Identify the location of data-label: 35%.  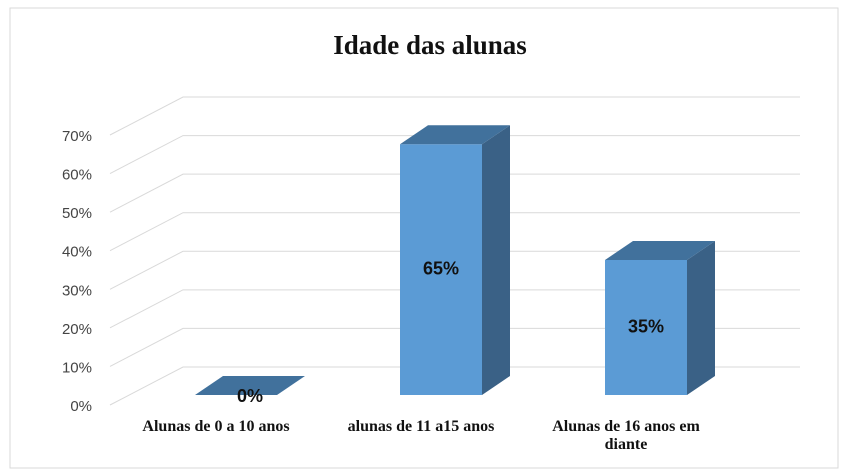
(646, 326).